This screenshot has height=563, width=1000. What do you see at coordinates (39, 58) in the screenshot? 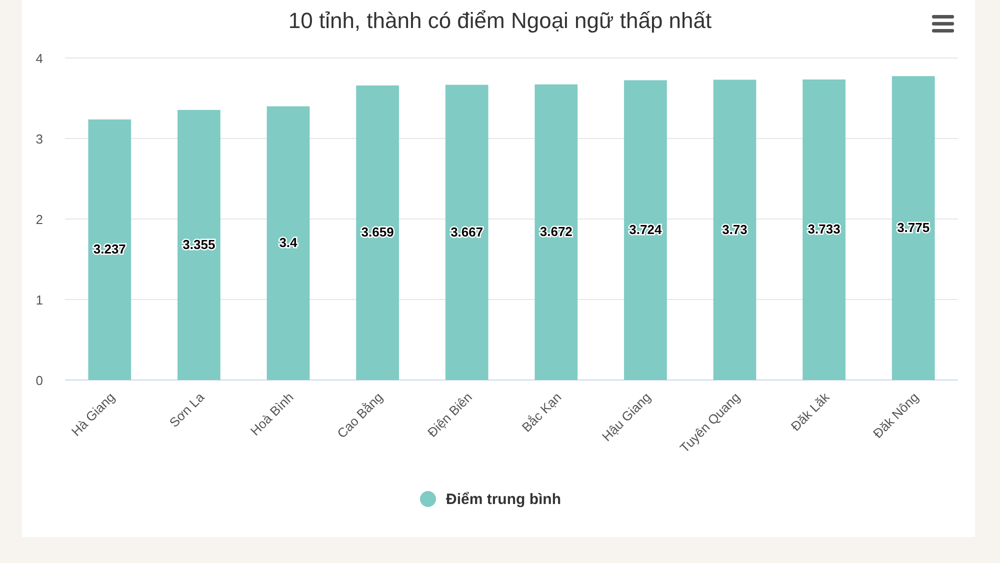
I see `y-tick-label: 4` at bounding box center [39, 58].